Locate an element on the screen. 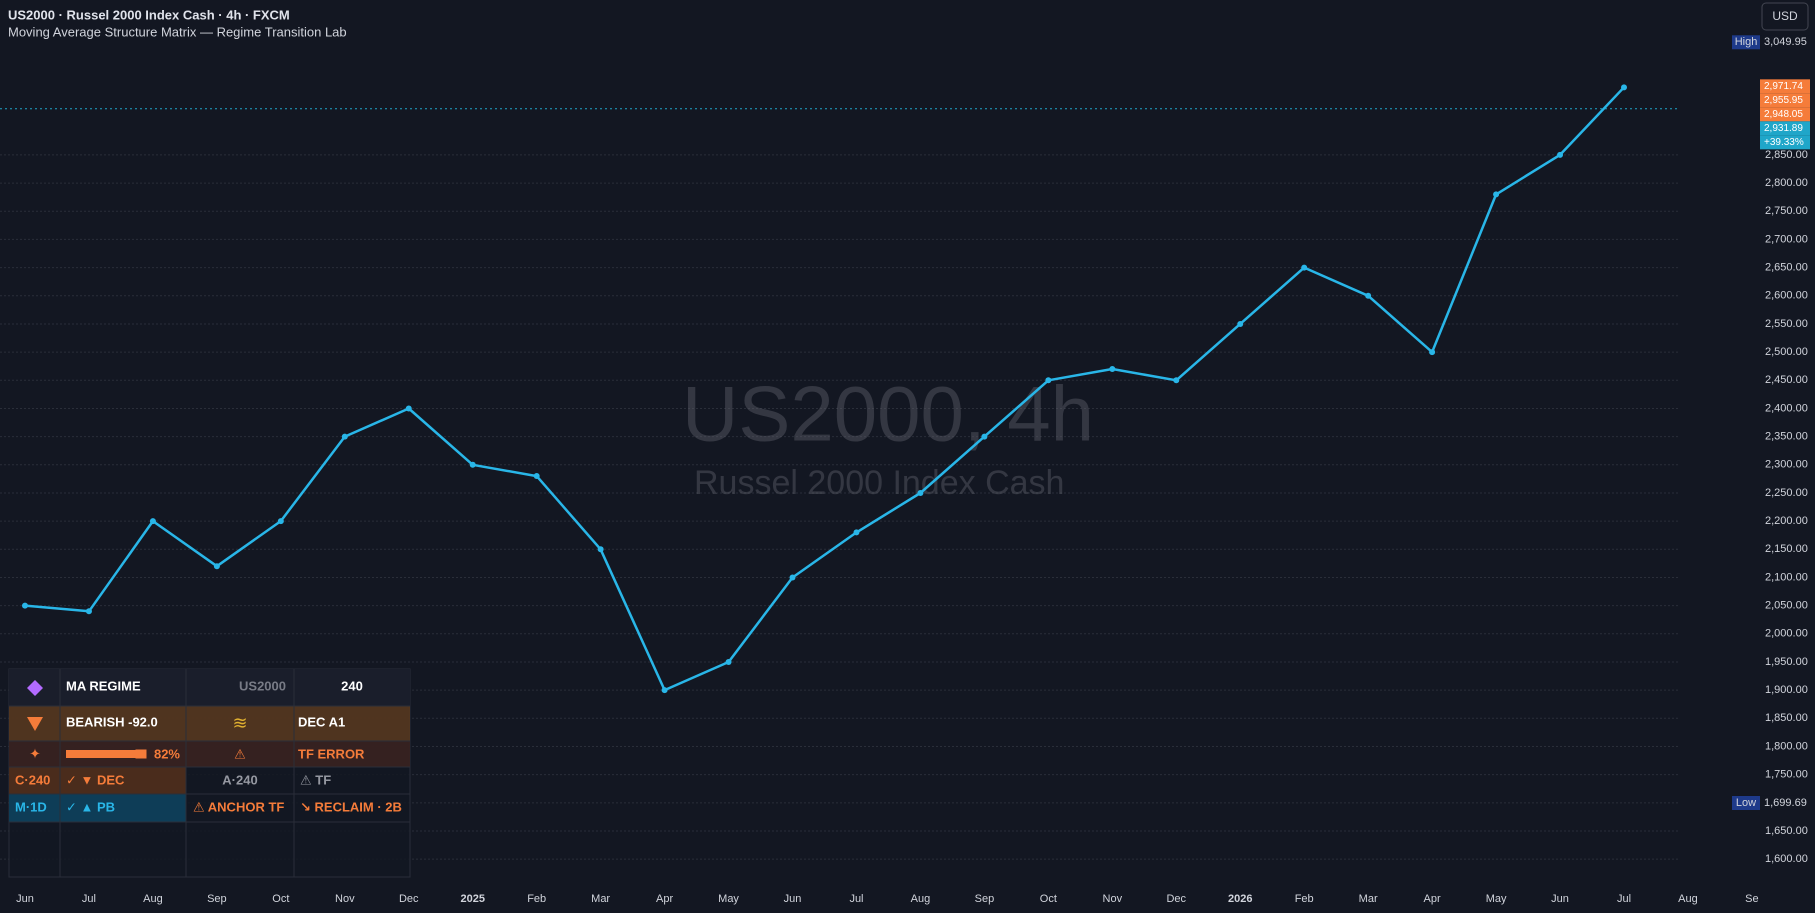 The width and height of the screenshot is (1815, 913). table-cell: BEARISH -92.0 is located at coordinates (112, 721).